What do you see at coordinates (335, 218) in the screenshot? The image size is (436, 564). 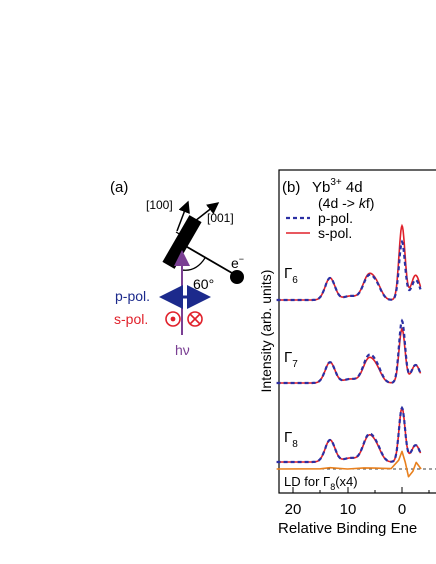 I see `legend-p-label: p-pol.` at bounding box center [335, 218].